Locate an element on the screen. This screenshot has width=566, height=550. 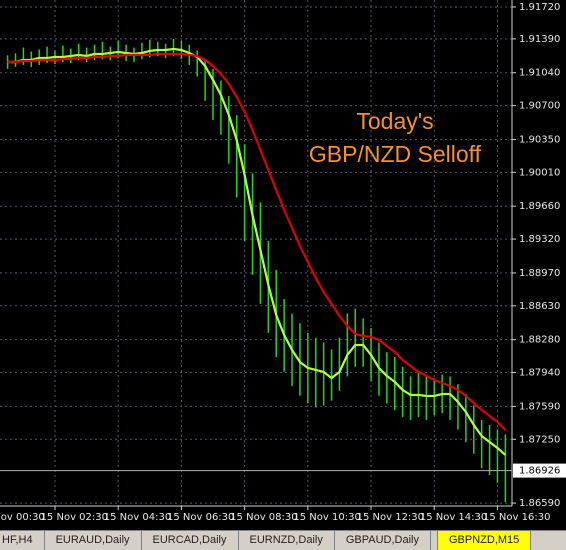
x-tick-label: 15 Nov 14:30 is located at coordinates (453, 517).